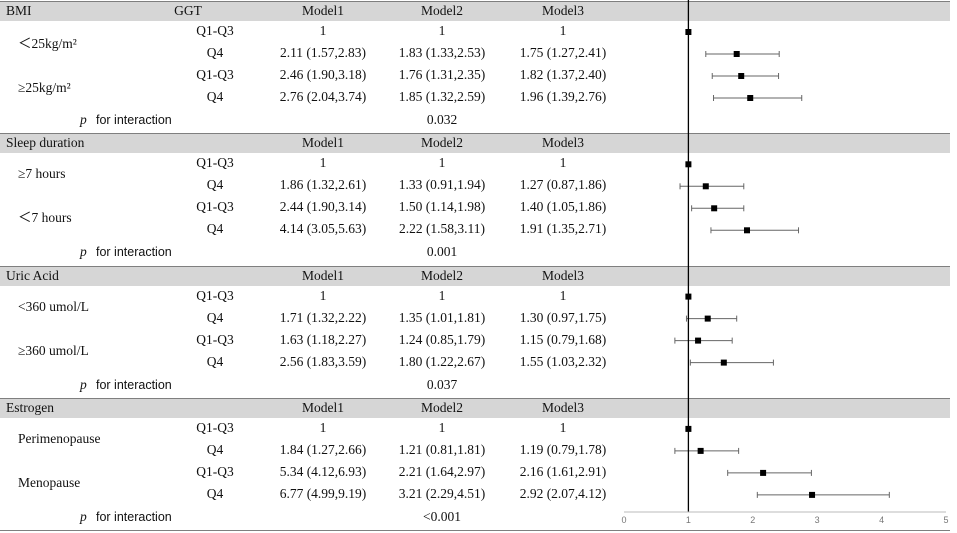 This screenshot has width=957, height=533. What do you see at coordinates (624, 520) in the screenshot?
I see `x-tick-label: 0` at bounding box center [624, 520].